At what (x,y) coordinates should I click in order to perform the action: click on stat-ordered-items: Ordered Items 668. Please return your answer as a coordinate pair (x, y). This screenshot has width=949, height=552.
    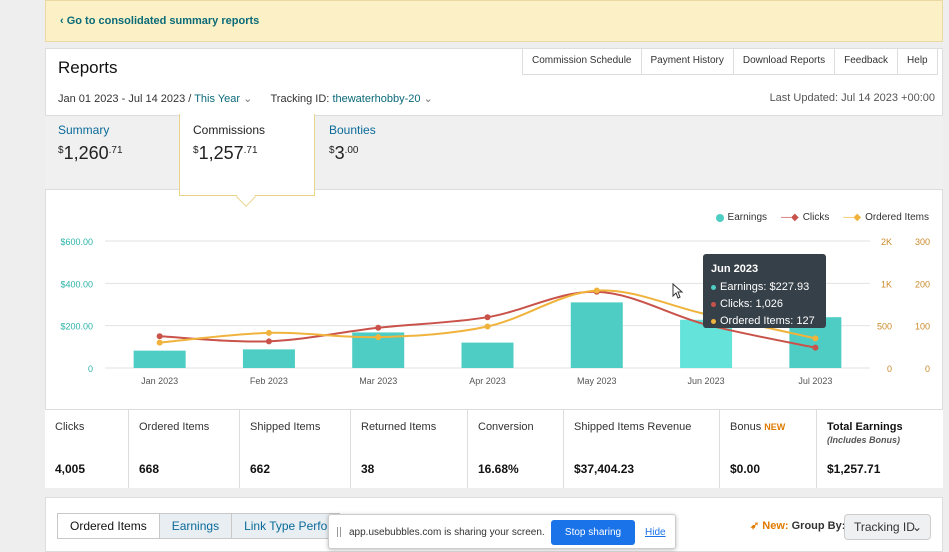
    Looking at the image, I should click on (184, 449).